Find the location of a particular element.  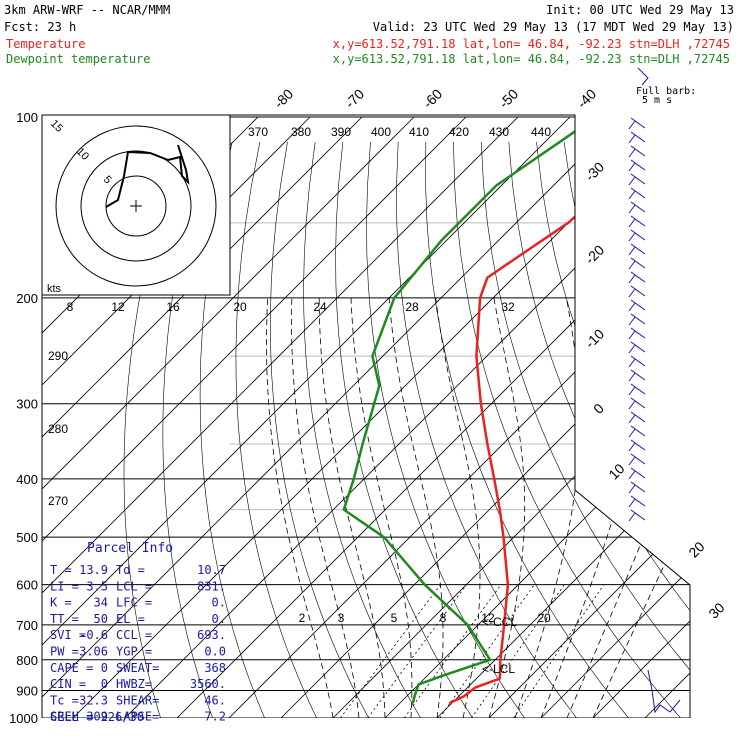

theta-e-label: 400 is located at coordinates (381, 132).